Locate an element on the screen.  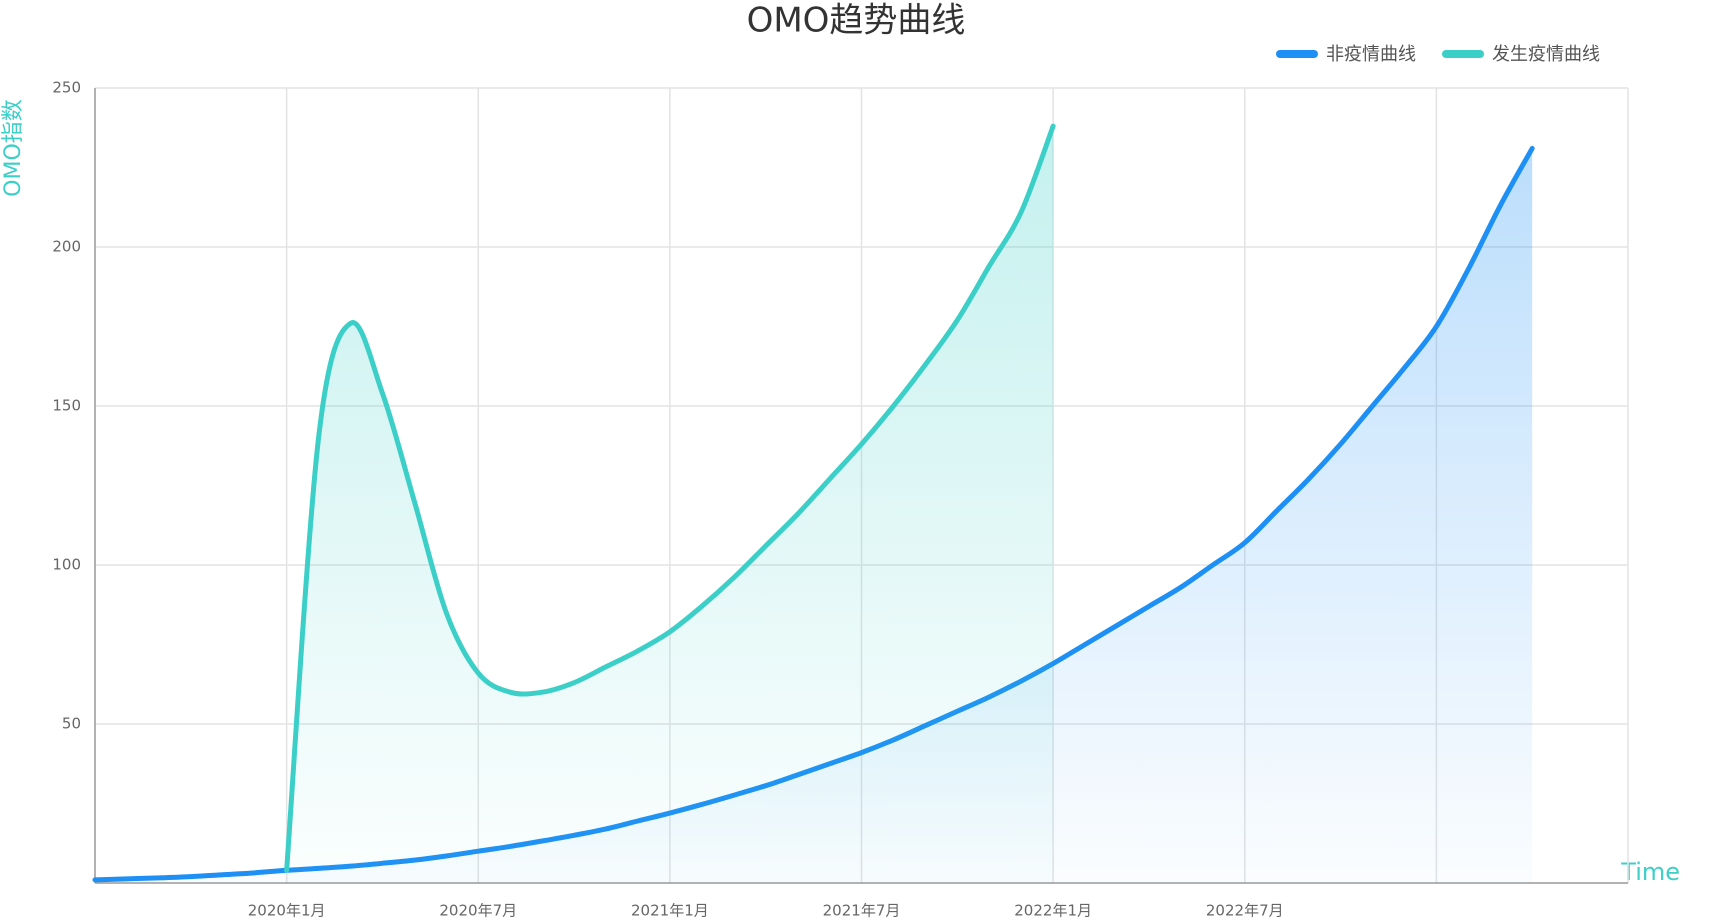
x-tick-label: 2021年7月 is located at coordinates (862, 911).